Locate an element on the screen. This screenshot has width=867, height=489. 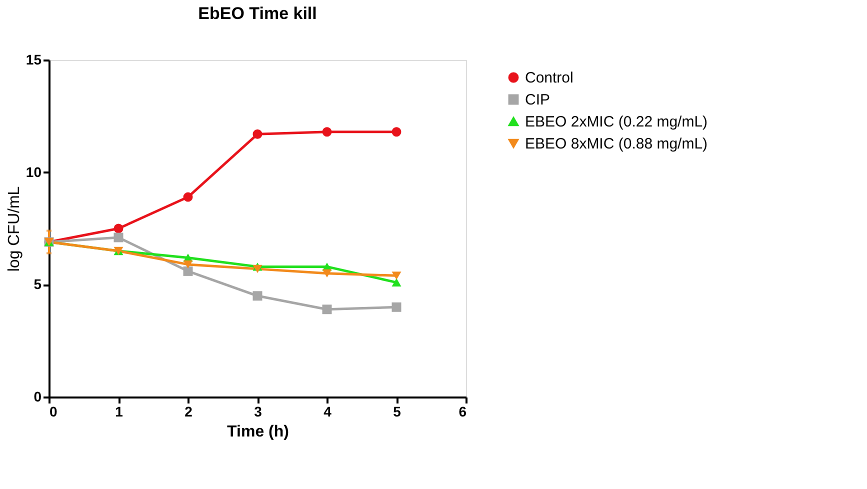
x-axis-title: Time (h) is located at coordinates (258, 432).